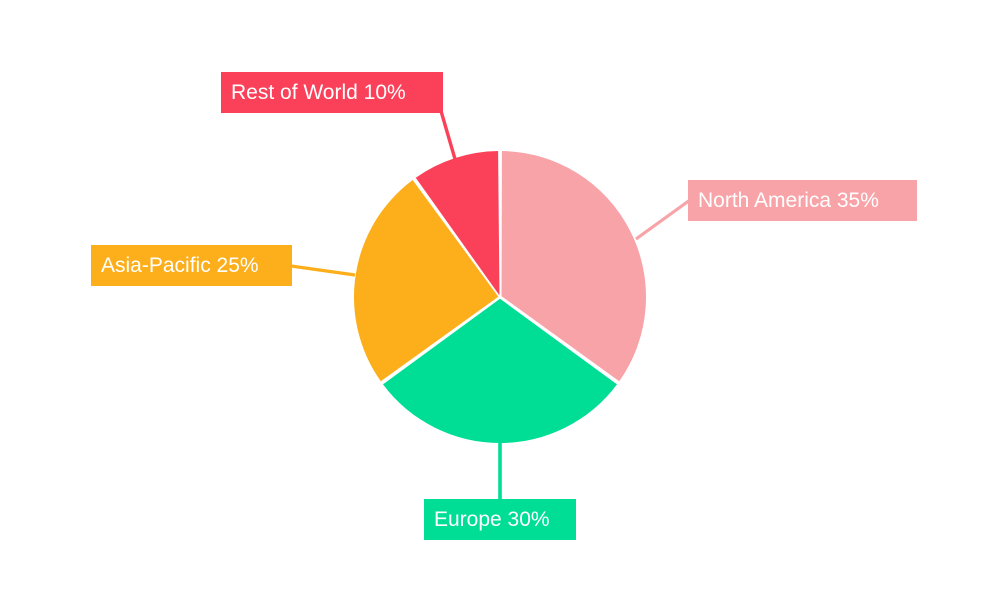 Image resolution: width=1000 pixels, height=600 pixels. What do you see at coordinates (573, 266) in the screenshot?
I see `pie-slice-north-america` at bounding box center [573, 266].